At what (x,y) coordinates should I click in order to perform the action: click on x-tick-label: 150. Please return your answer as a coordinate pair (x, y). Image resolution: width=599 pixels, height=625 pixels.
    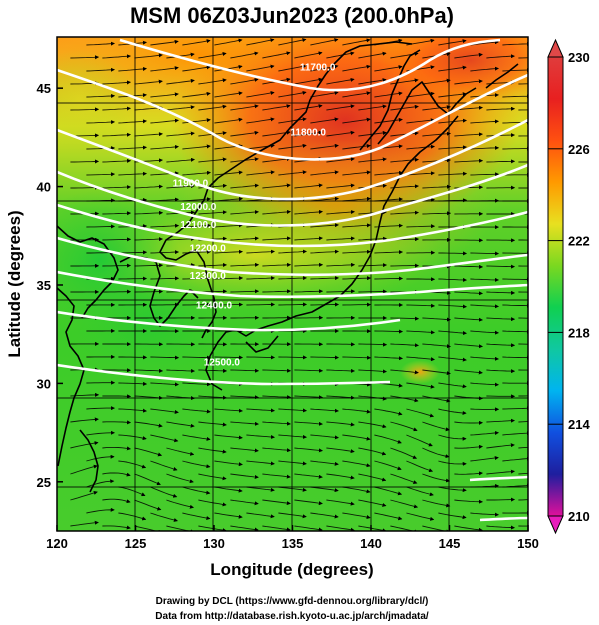
    Looking at the image, I should click on (528, 543).